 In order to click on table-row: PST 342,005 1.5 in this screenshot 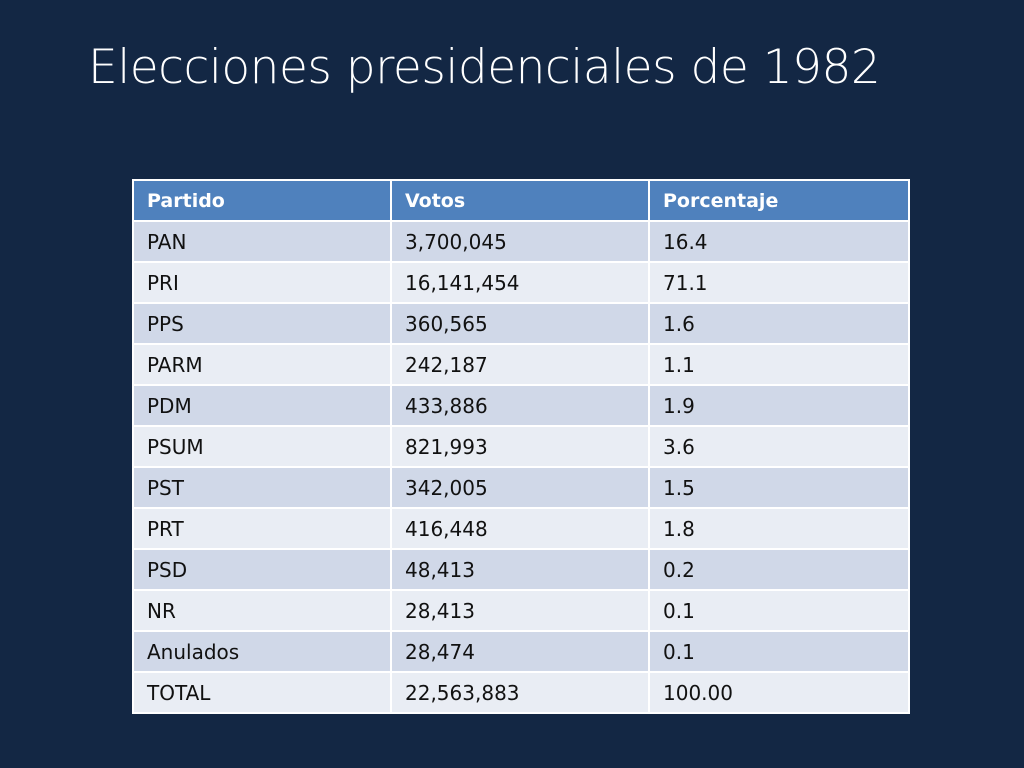, I will do `click(521, 487)`.